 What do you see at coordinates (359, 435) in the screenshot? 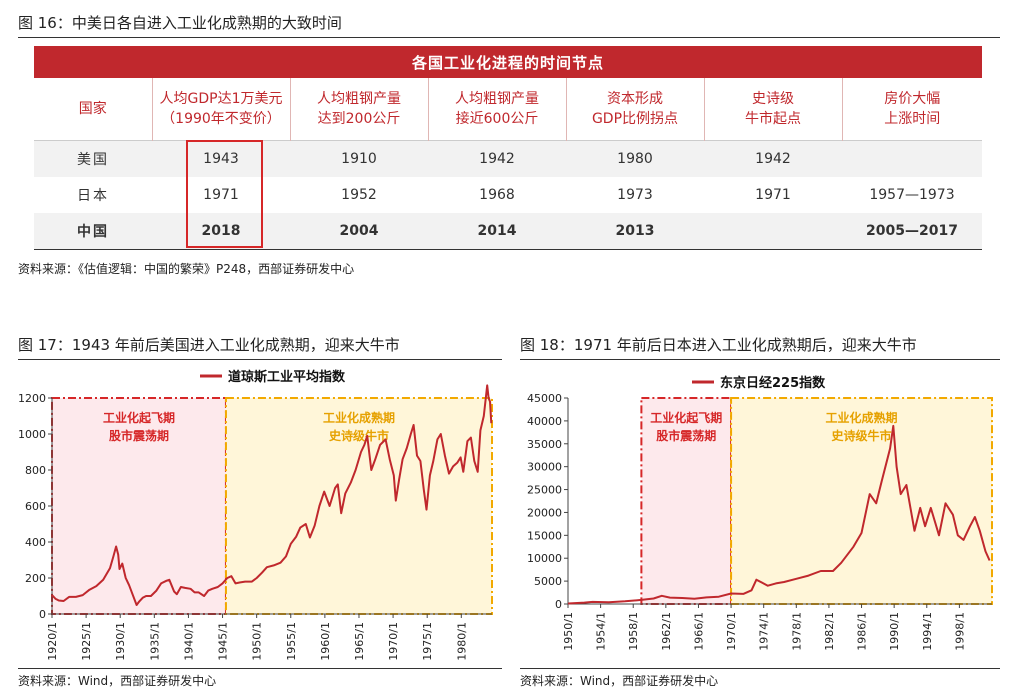
I see `dow-region-label: 史诗级牛市` at bounding box center [359, 435].